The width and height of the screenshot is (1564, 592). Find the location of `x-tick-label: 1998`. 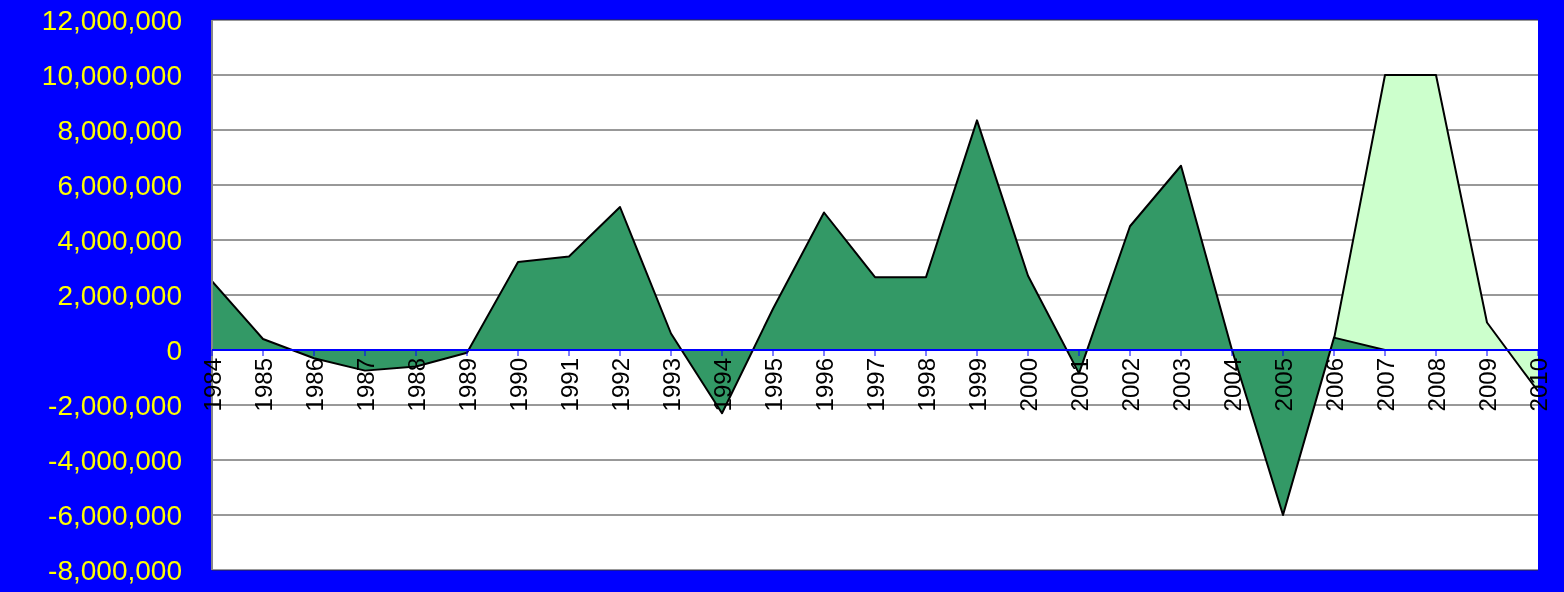

x-tick-label: 1998 is located at coordinates (926, 385).